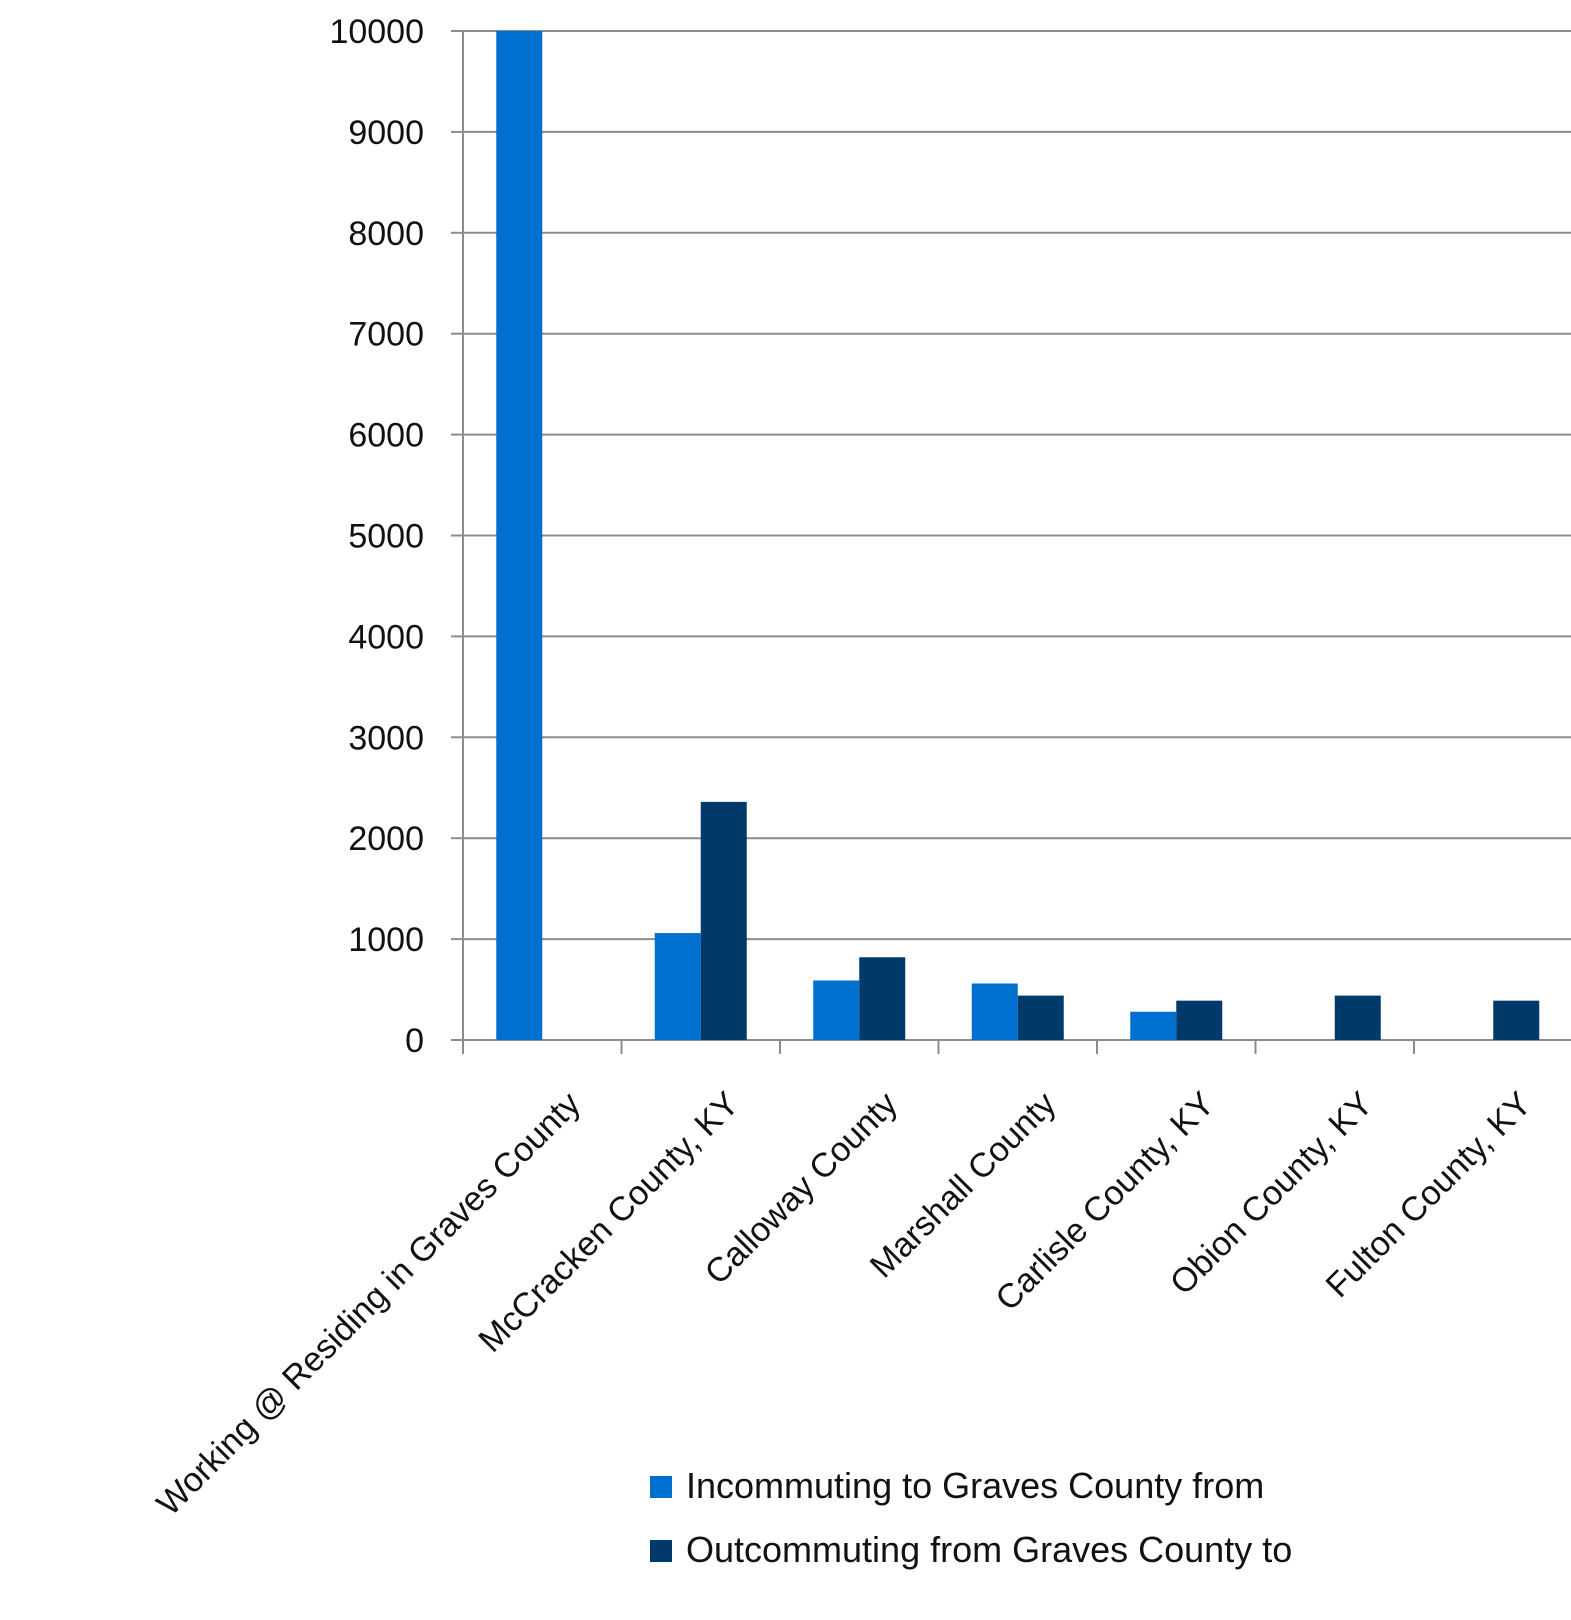 The image size is (1571, 1620). Describe the element at coordinates (608, 1222) in the screenshot. I see `x-category-label: McCracken County, KY` at that location.